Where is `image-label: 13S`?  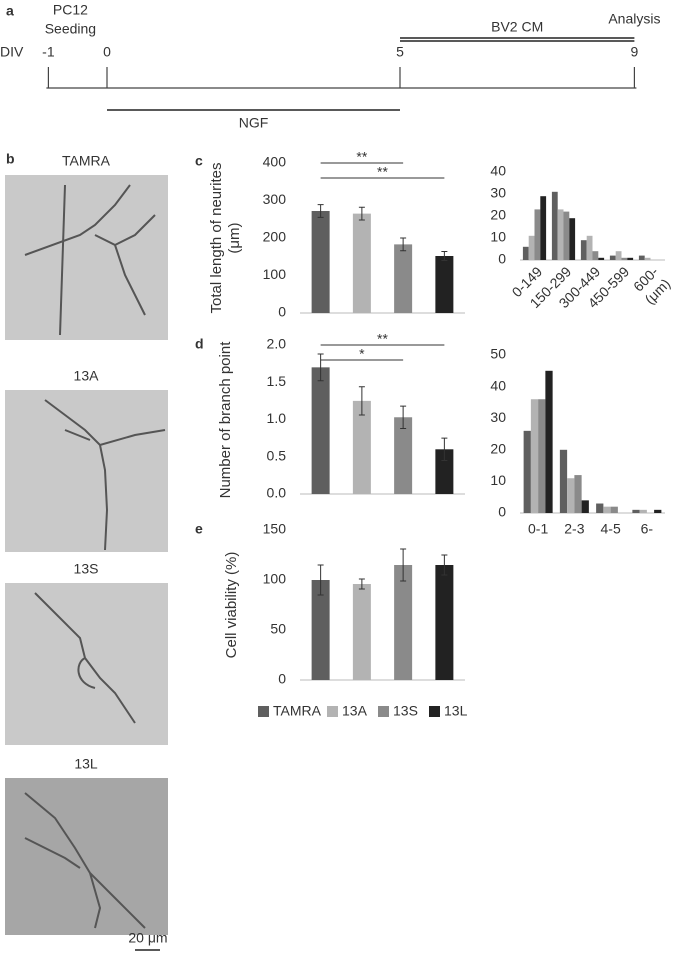 image-label: 13S is located at coordinates (86, 569).